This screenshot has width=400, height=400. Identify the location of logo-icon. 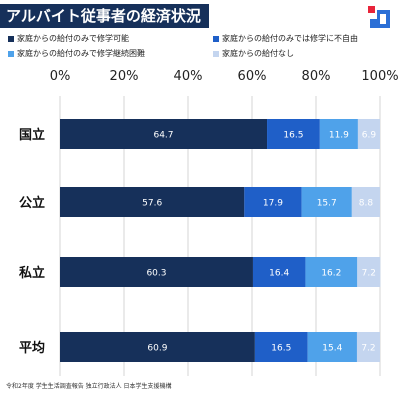
(379, 17).